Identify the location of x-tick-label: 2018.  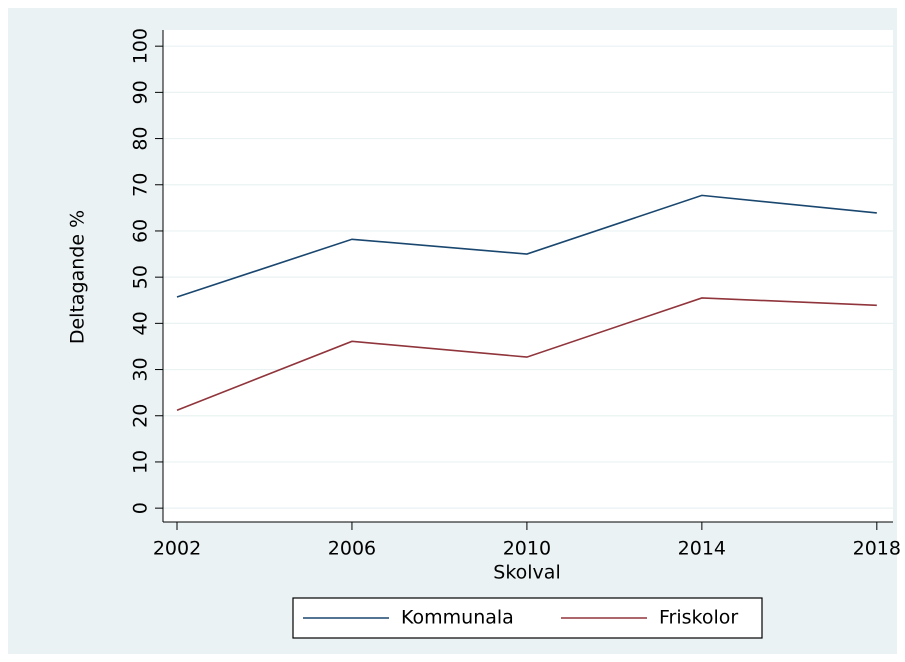
(877, 549).